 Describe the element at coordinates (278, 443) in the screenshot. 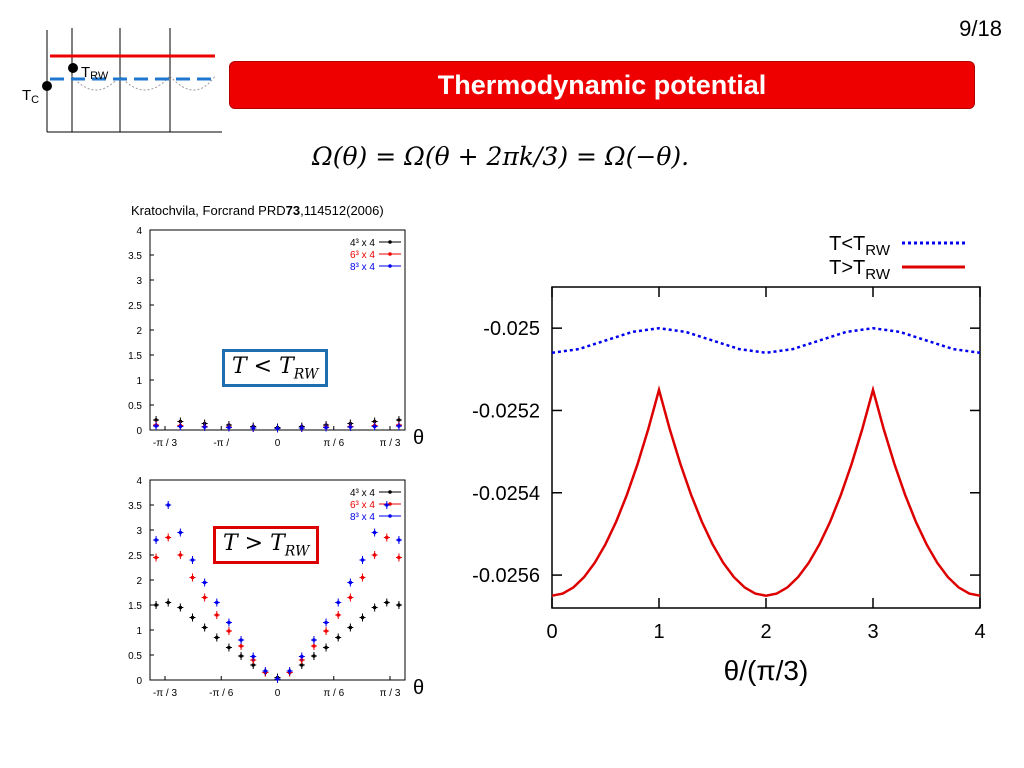

I see `x-tick-label: 0` at that location.